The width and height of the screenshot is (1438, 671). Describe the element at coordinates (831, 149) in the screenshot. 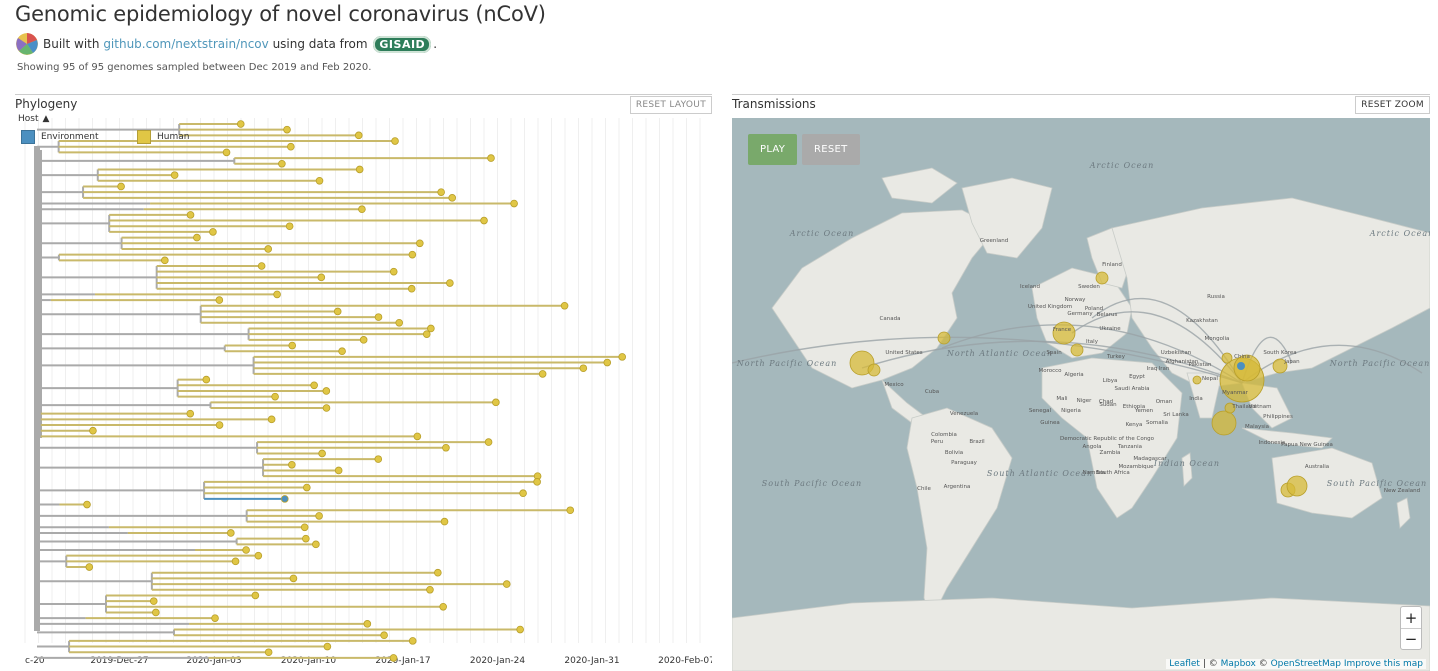

I see `reset-map-button: RESET` at that location.